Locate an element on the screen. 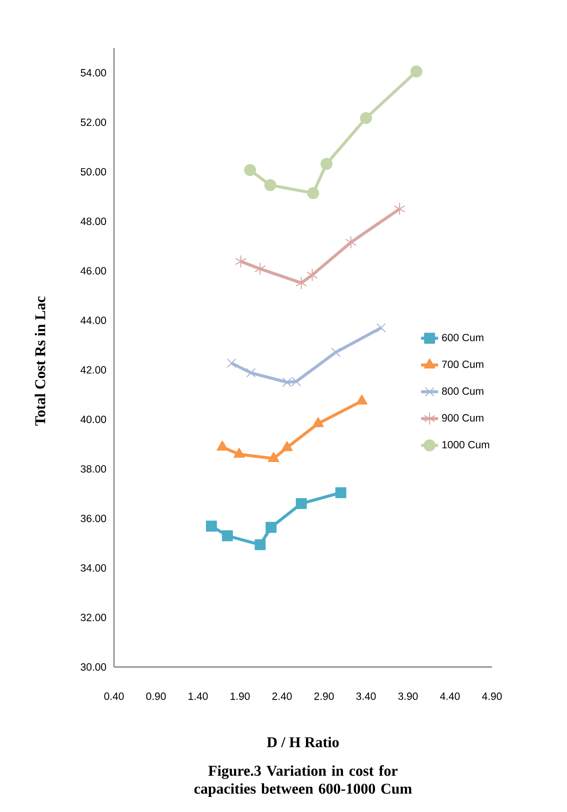  legend-label: 600 Cum is located at coordinates (463, 338).